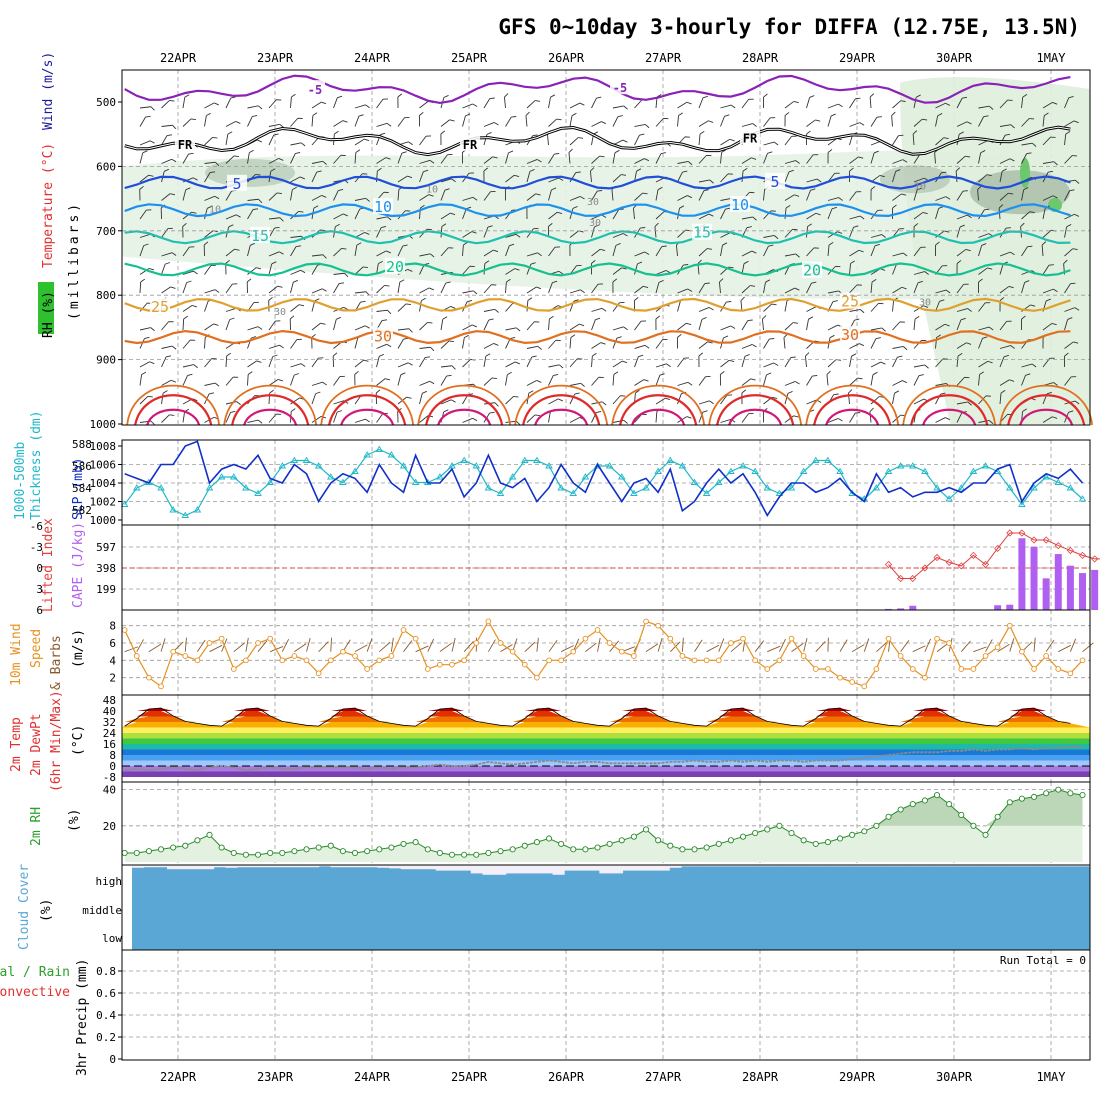 The height and width of the screenshot is (1100, 1100). Describe the element at coordinates (383, 207) in the screenshot. I see `contour-label: 10` at that location.